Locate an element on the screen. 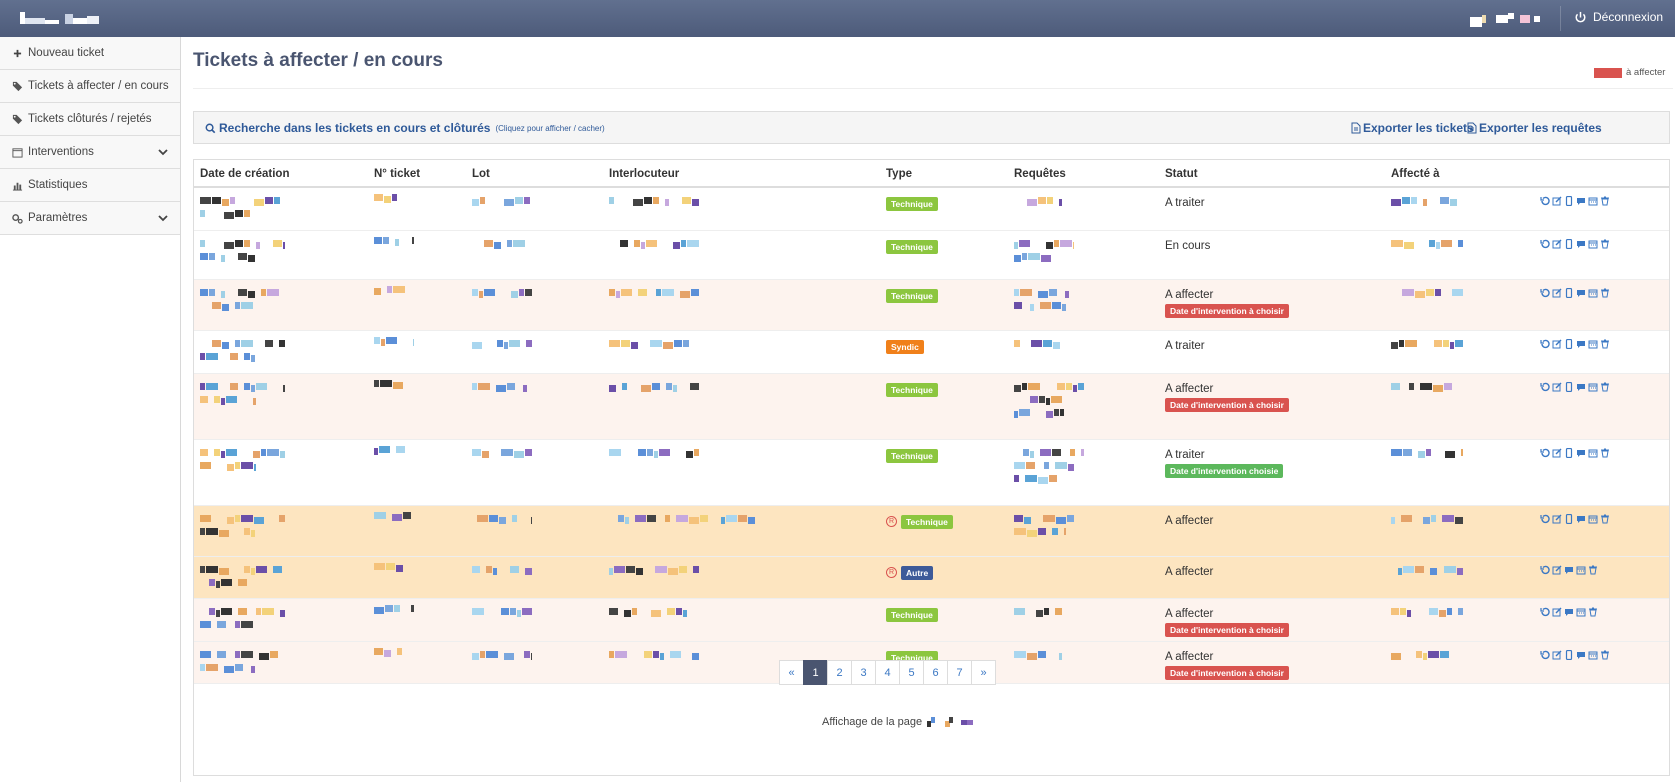  ticket-number-redacted is located at coordinates (392, 516).